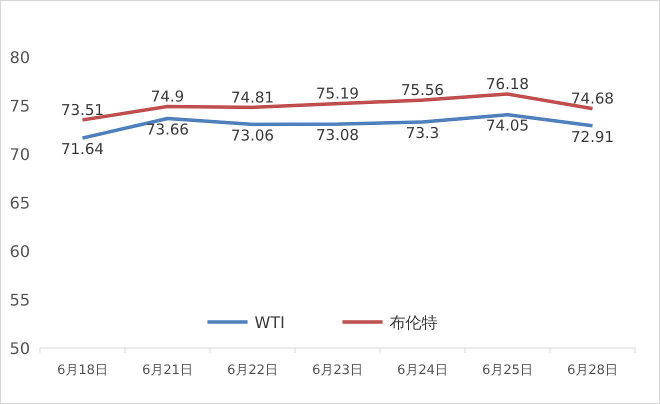  Describe the element at coordinates (82, 109) in the screenshot. I see `data-label: 73.51` at that location.